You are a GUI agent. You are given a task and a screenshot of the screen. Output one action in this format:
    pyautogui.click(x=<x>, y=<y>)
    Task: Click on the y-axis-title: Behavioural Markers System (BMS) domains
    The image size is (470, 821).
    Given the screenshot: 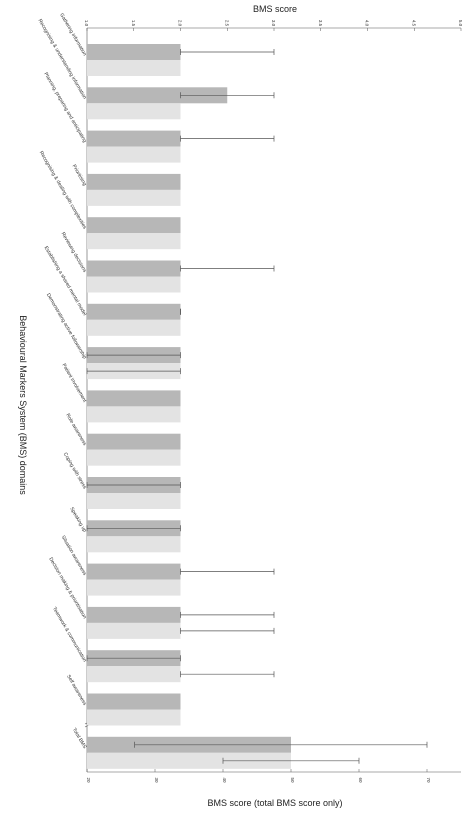 What is the action you would take?
    pyautogui.click(x=23, y=405)
    